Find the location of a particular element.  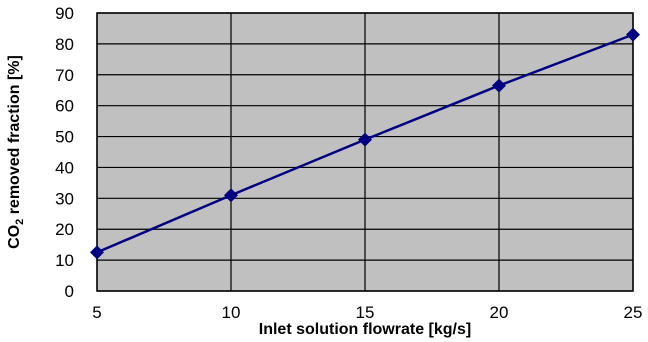

x-tick-label: 10 is located at coordinates (231, 312).